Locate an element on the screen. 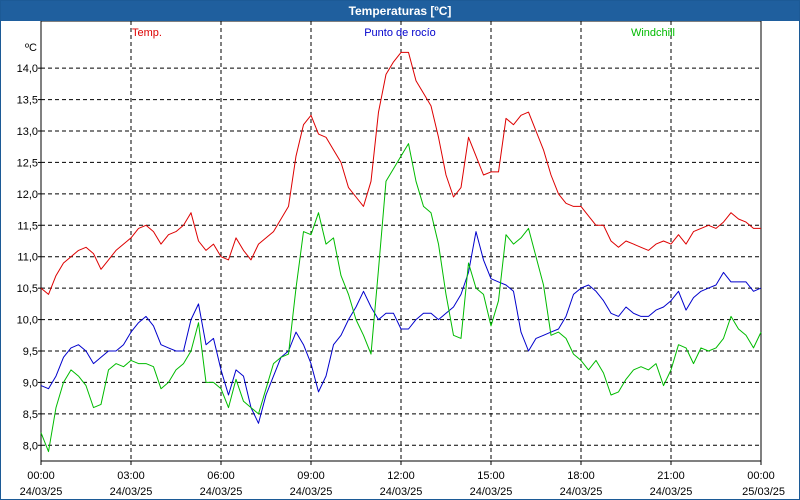 The height and width of the screenshot is (500, 800). x-tick-time-label: 15:00 is located at coordinates (491, 476).